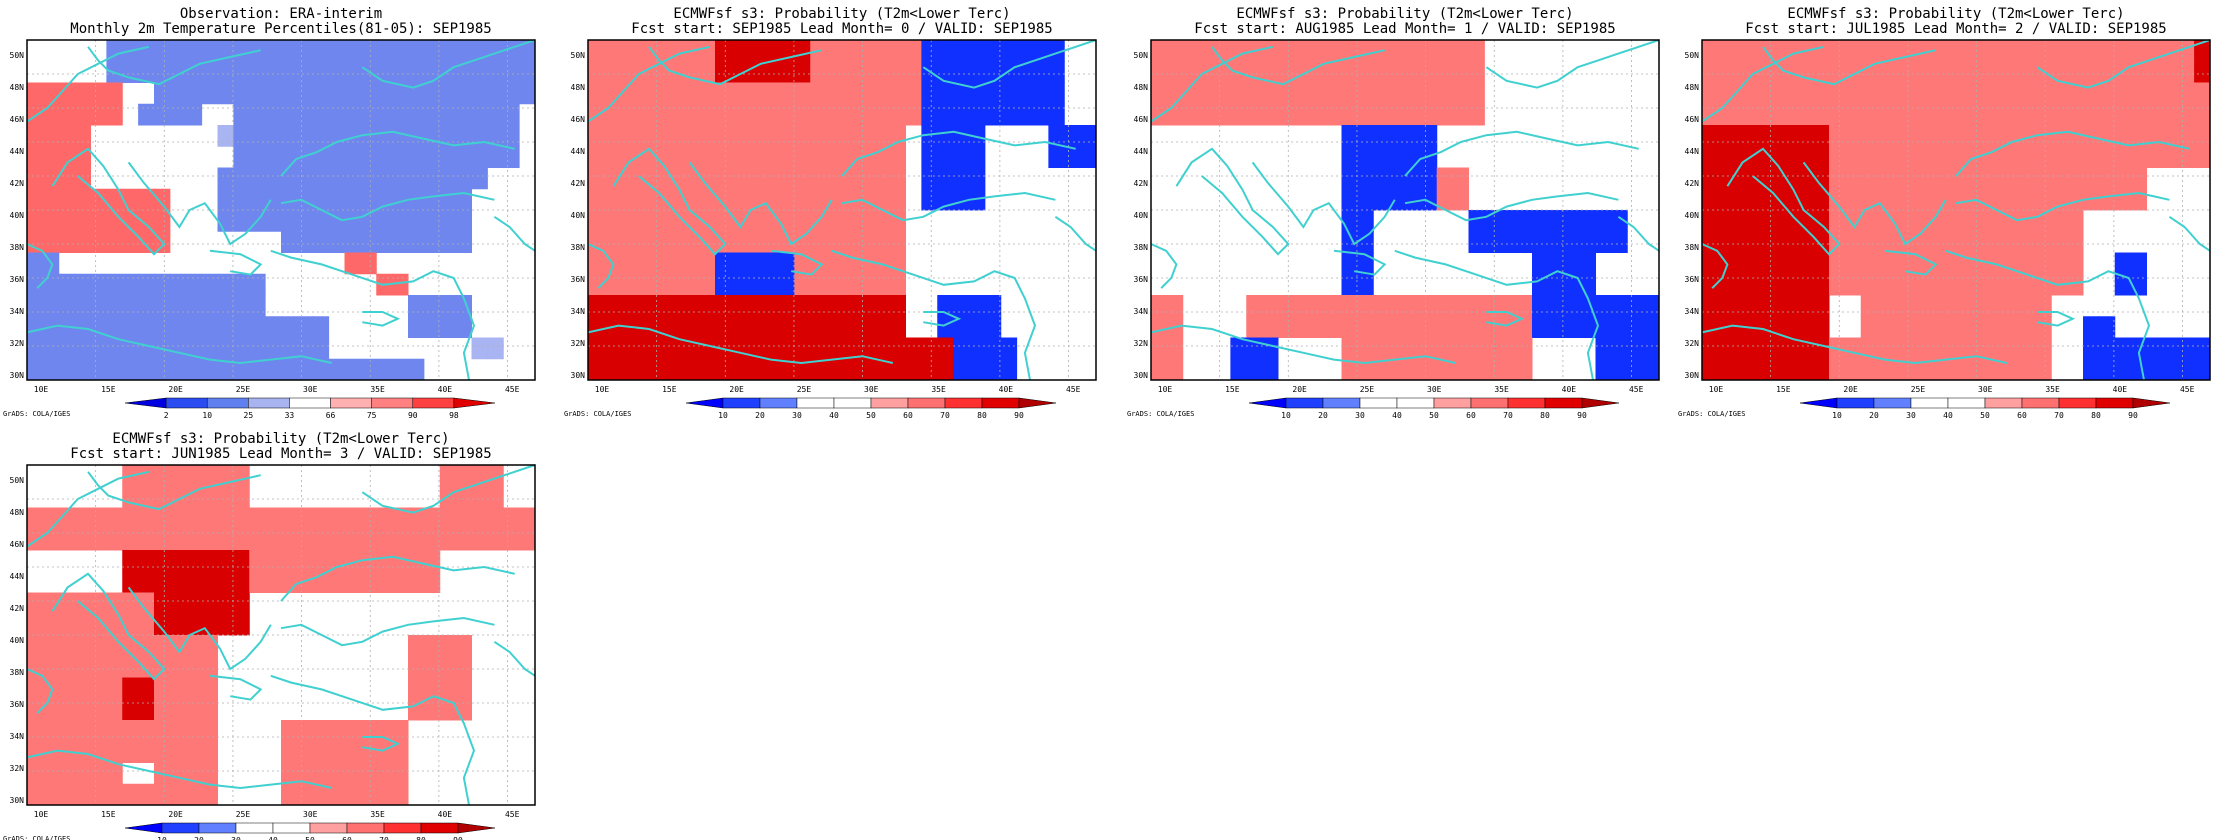  What do you see at coordinates (36, 837) in the screenshot?
I see `credit-label: GrADS: COLA/IGES` at bounding box center [36, 837].